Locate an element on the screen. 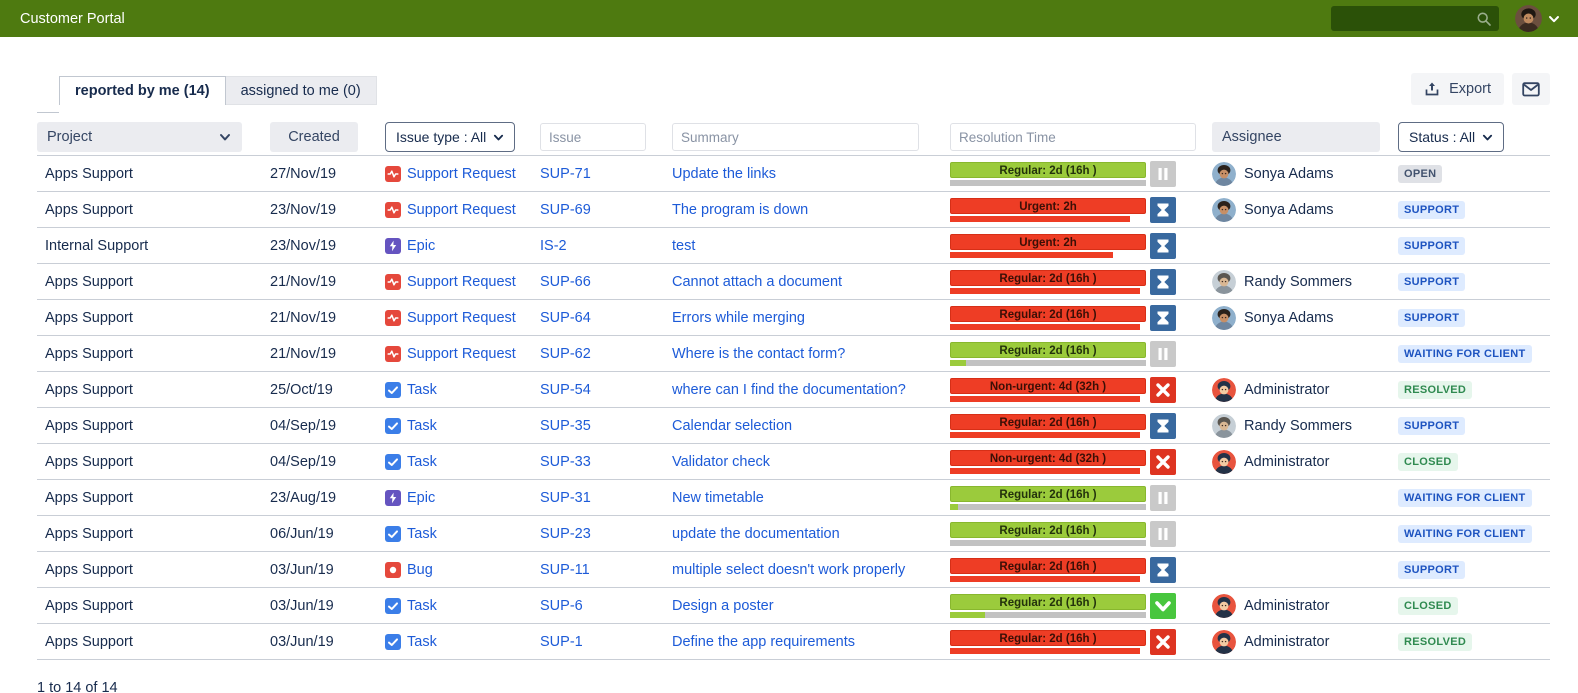 The width and height of the screenshot is (1578, 693). issue-key-link: SUP-69 is located at coordinates (565, 209).